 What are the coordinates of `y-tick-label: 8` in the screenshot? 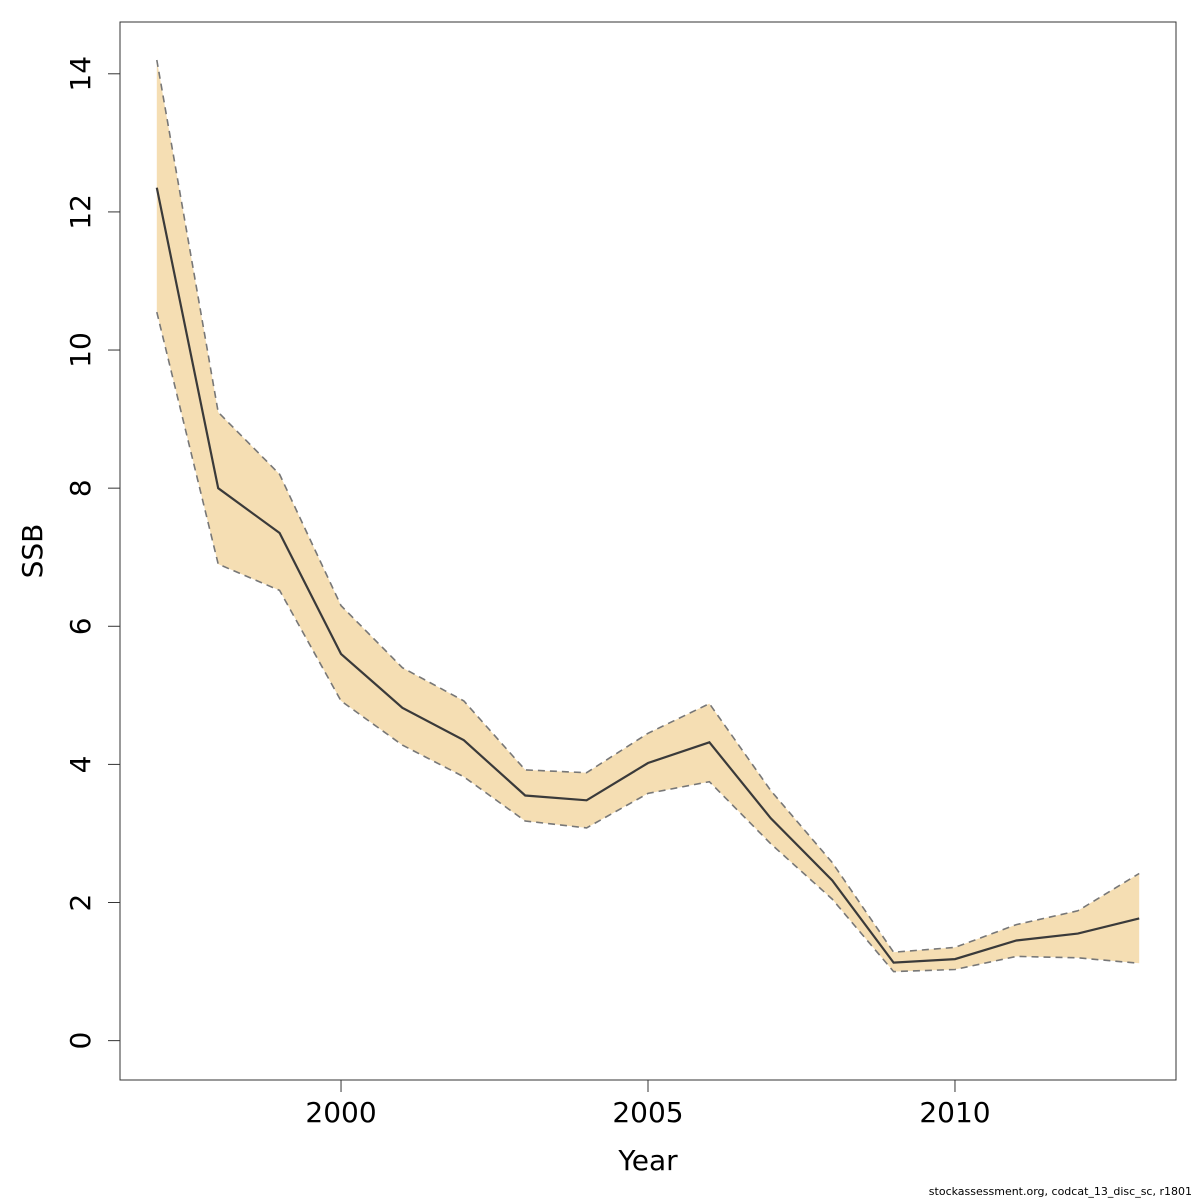 It's located at (80, 488).